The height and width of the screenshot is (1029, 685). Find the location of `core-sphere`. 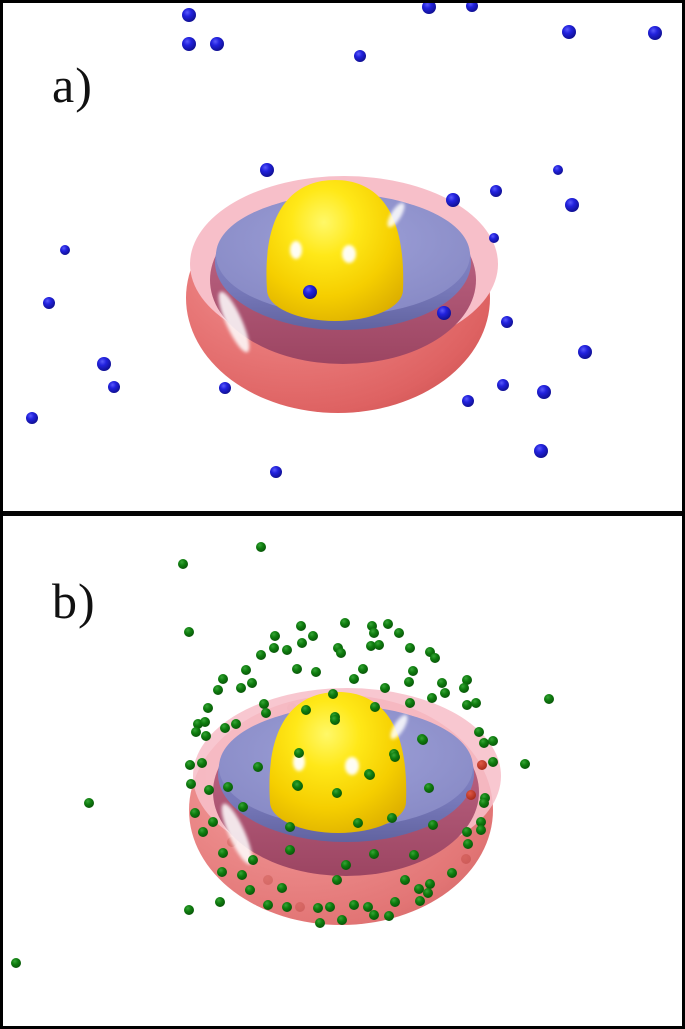

core-sphere is located at coordinates (335, 250).